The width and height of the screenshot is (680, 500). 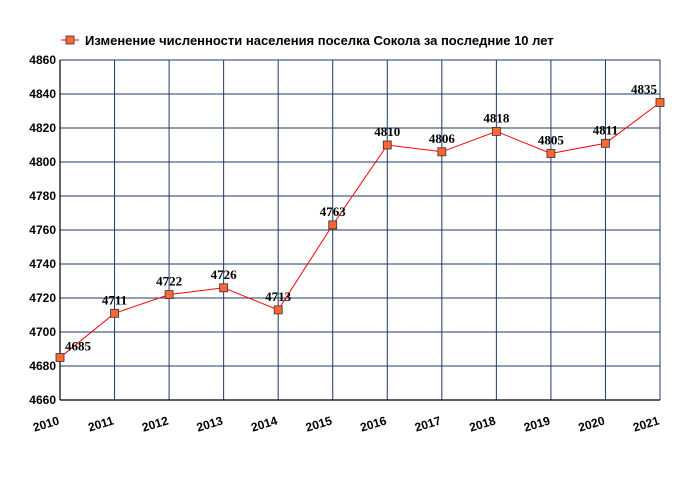 What do you see at coordinates (42, 366) in the screenshot?
I see `y-tick-label: 4680` at bounding box center [42, 366].